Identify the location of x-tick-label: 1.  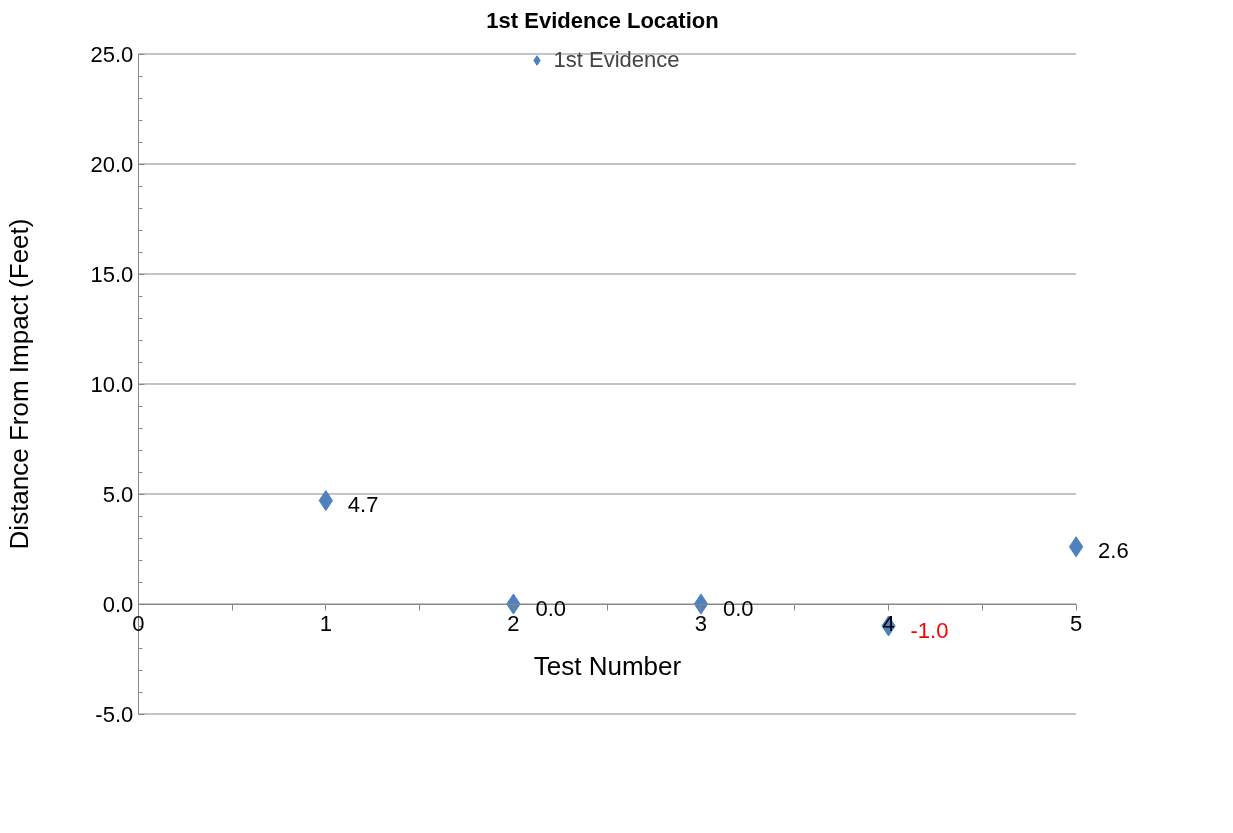
(325, 623).